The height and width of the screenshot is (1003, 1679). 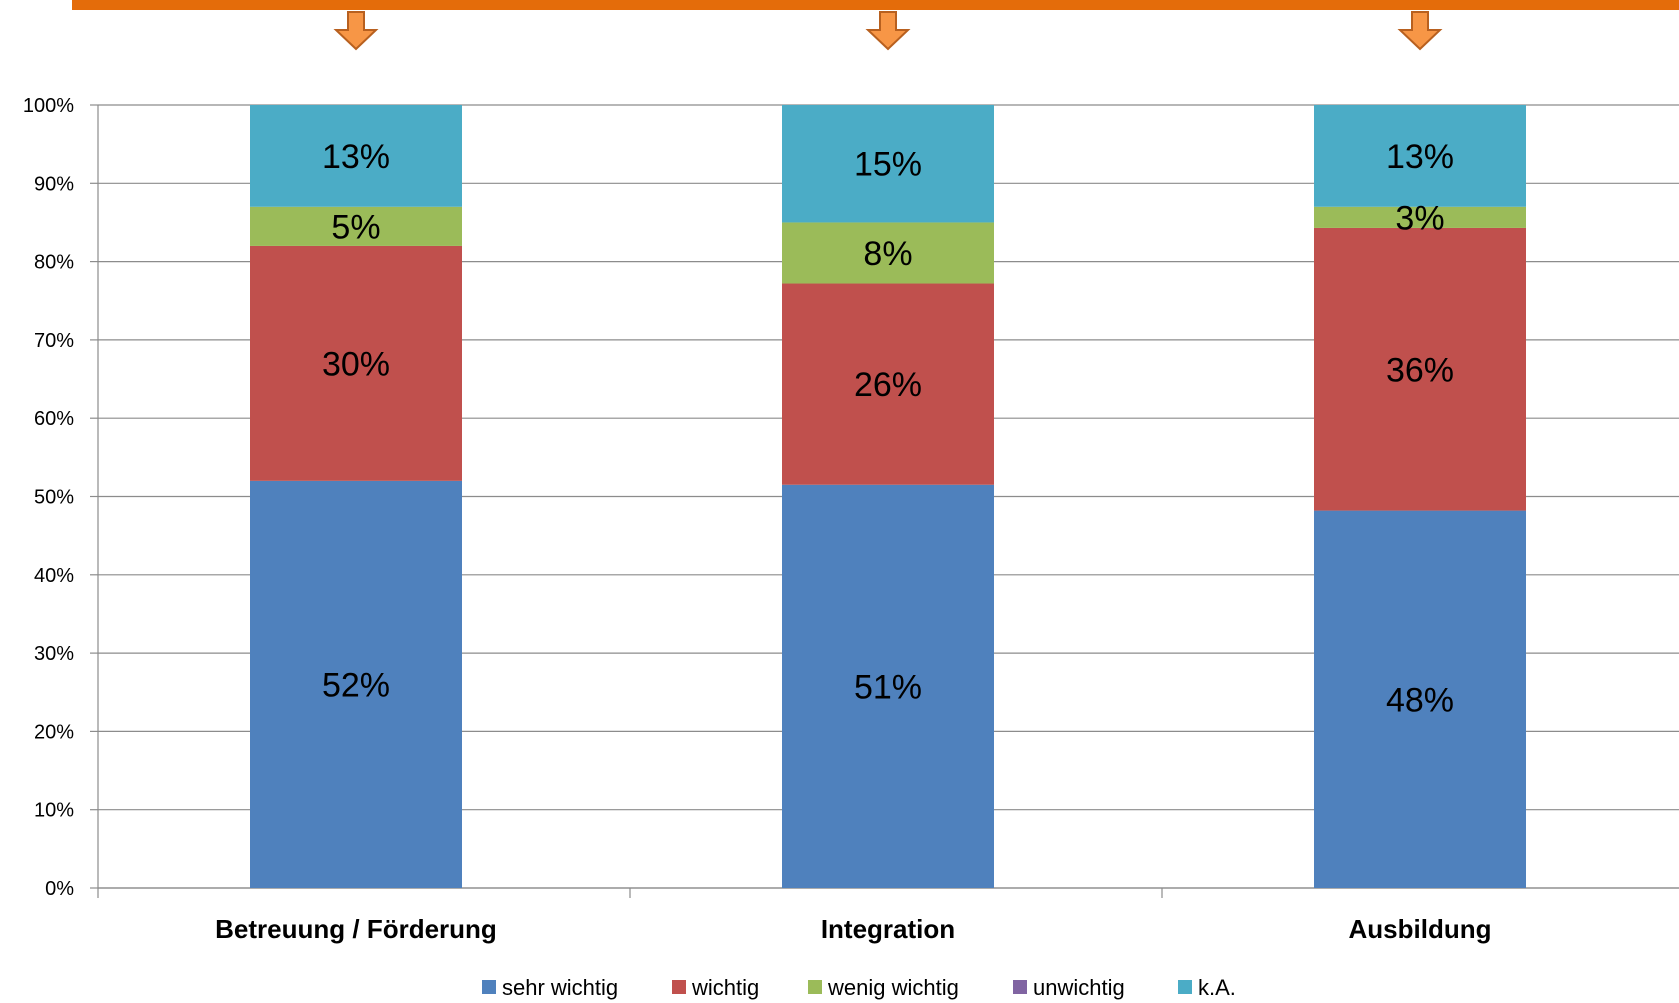 I want to click on legend-label: wenig wichtig, so click(x=893, y=987).